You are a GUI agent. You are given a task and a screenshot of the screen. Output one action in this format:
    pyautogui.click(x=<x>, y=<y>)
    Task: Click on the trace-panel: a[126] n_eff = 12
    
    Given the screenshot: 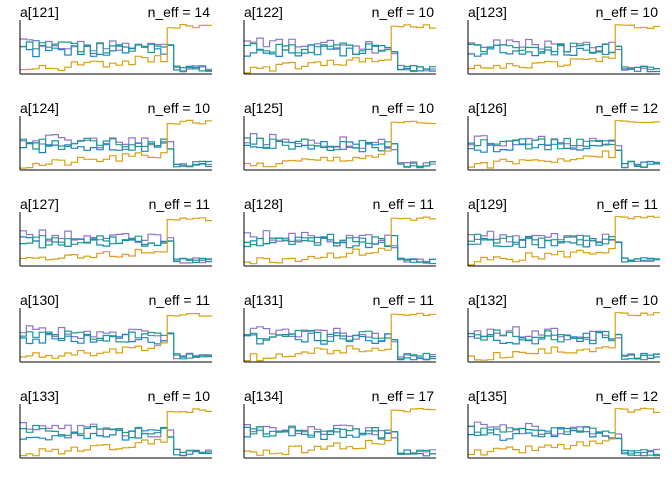 What is the action you would take?
    pyautogui.click(x=560, y=144)
    